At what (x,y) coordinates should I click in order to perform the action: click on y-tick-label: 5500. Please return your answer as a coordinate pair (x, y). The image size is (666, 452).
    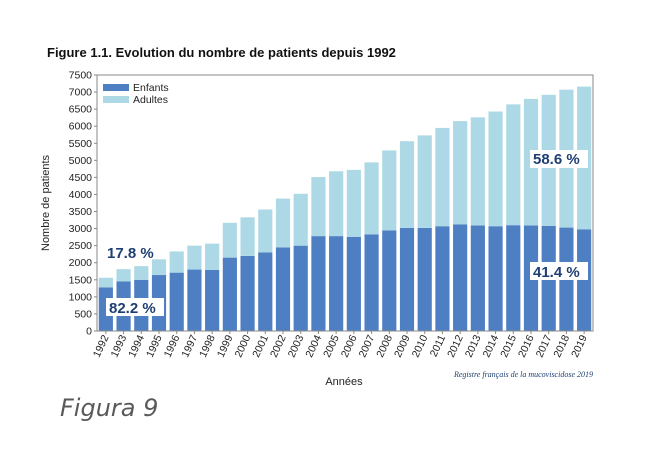
    Looking at the image, I should click on (81, 144).